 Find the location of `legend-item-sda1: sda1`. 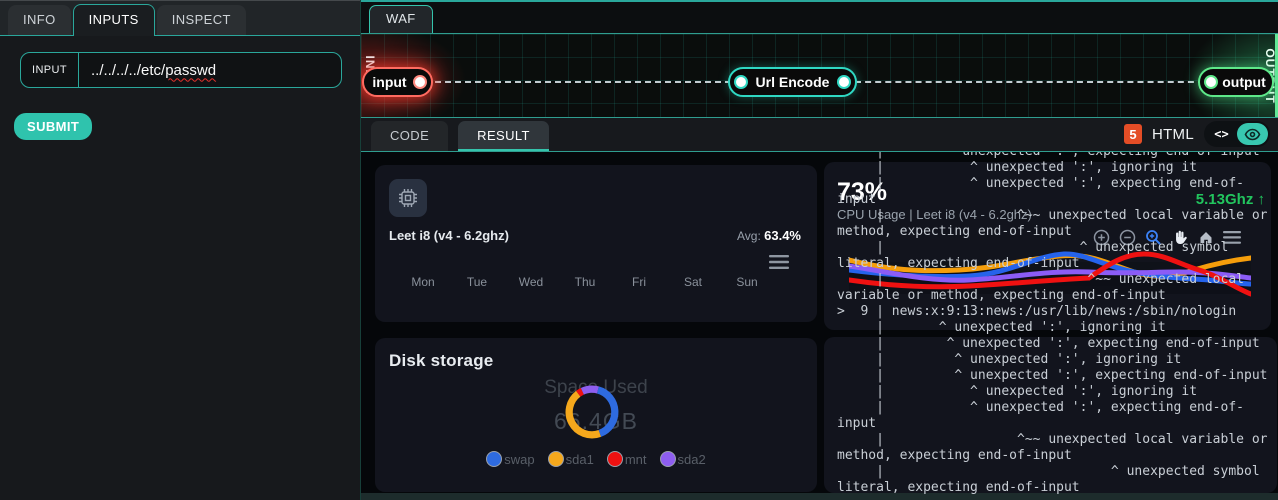

legend-item-sda1: sda1 is located at coordinates (570, 459).